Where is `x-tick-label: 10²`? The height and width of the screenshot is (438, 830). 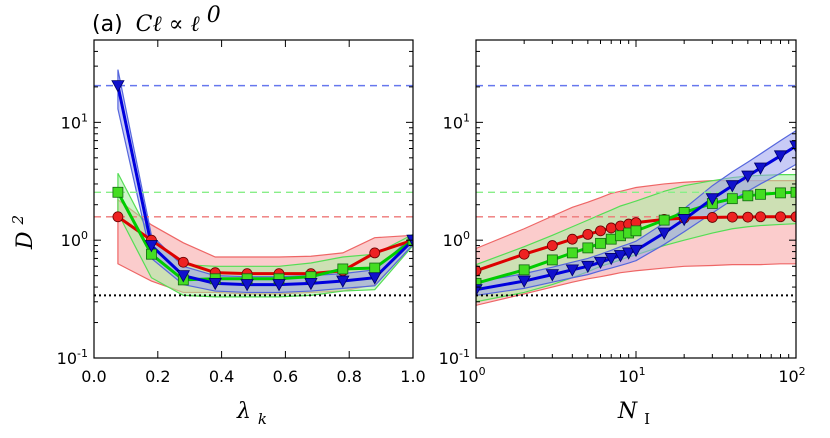 x-tick-label: 10² is located at coordinates (791, 375).